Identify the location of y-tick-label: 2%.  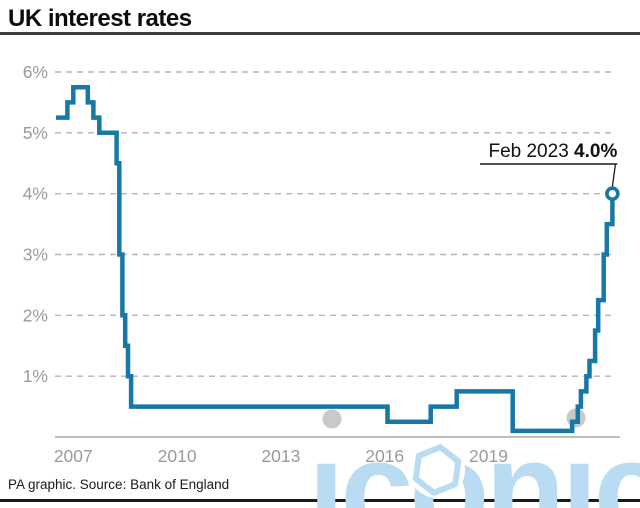
(35, 315).